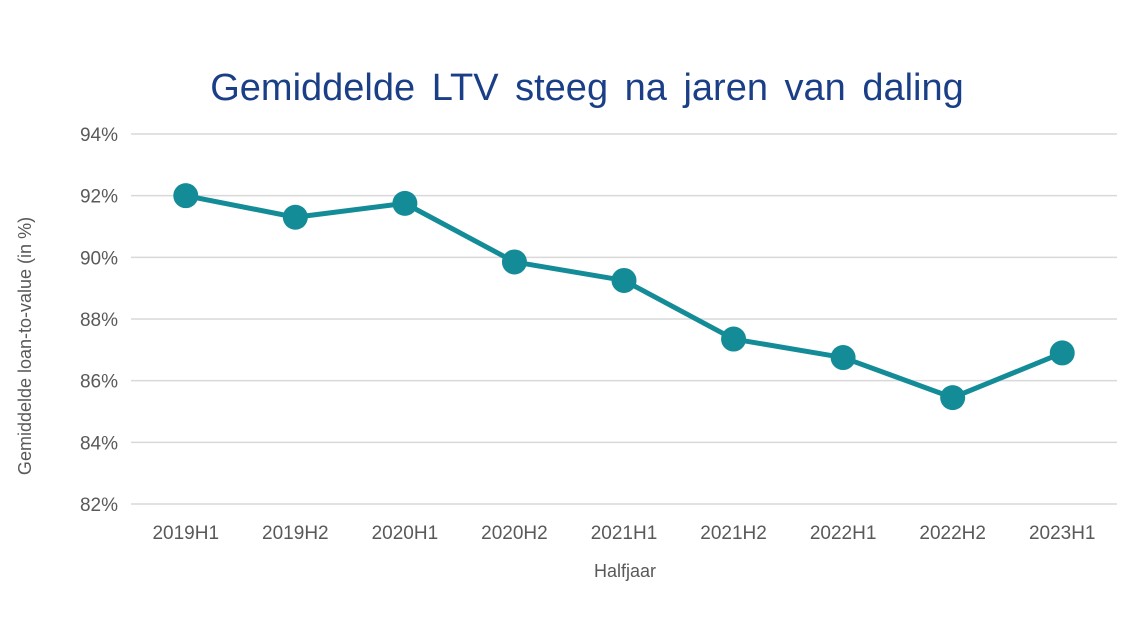 This screenshot has width=1134, height=638. Describe the element at coordinates (99, 505) in the screenshot. I see `y-tick-label: 82%` at that location.